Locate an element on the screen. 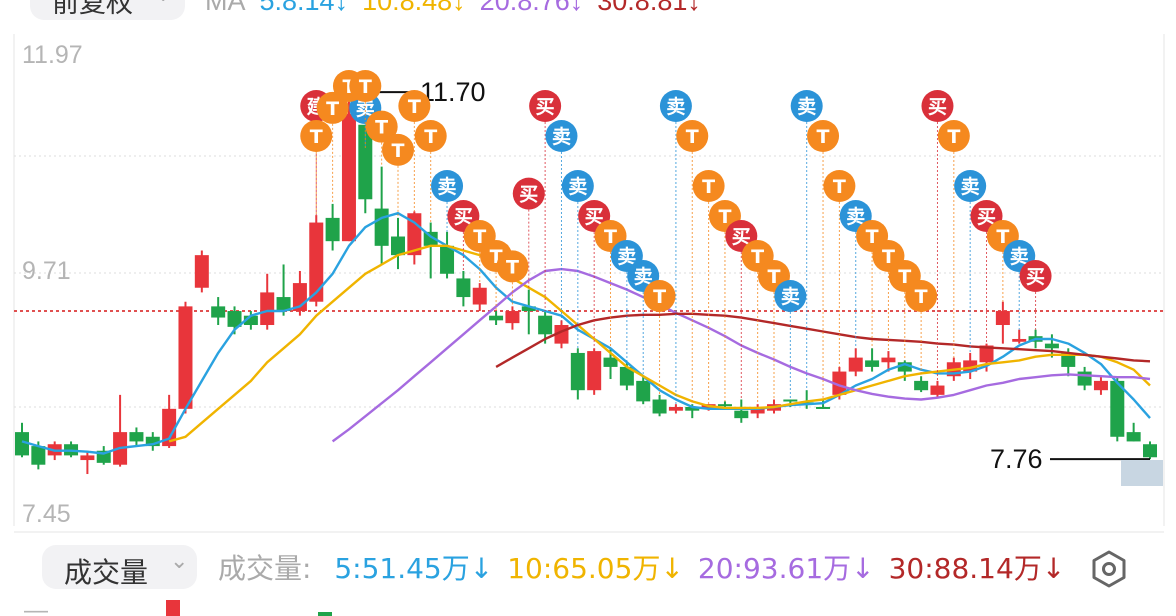 The width and height of the screenshot is (1176, 616). ma30-line is located at coordinates (823, 340).